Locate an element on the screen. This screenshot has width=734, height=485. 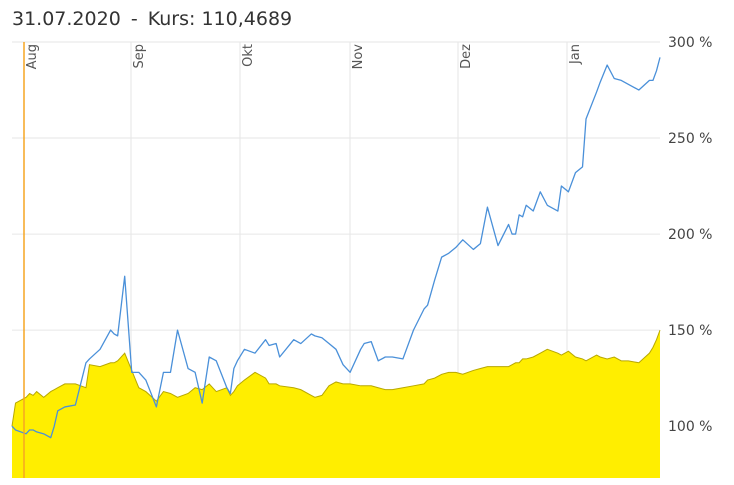
y-tick-label-150: 150 % is located at coordinates (690, 331).